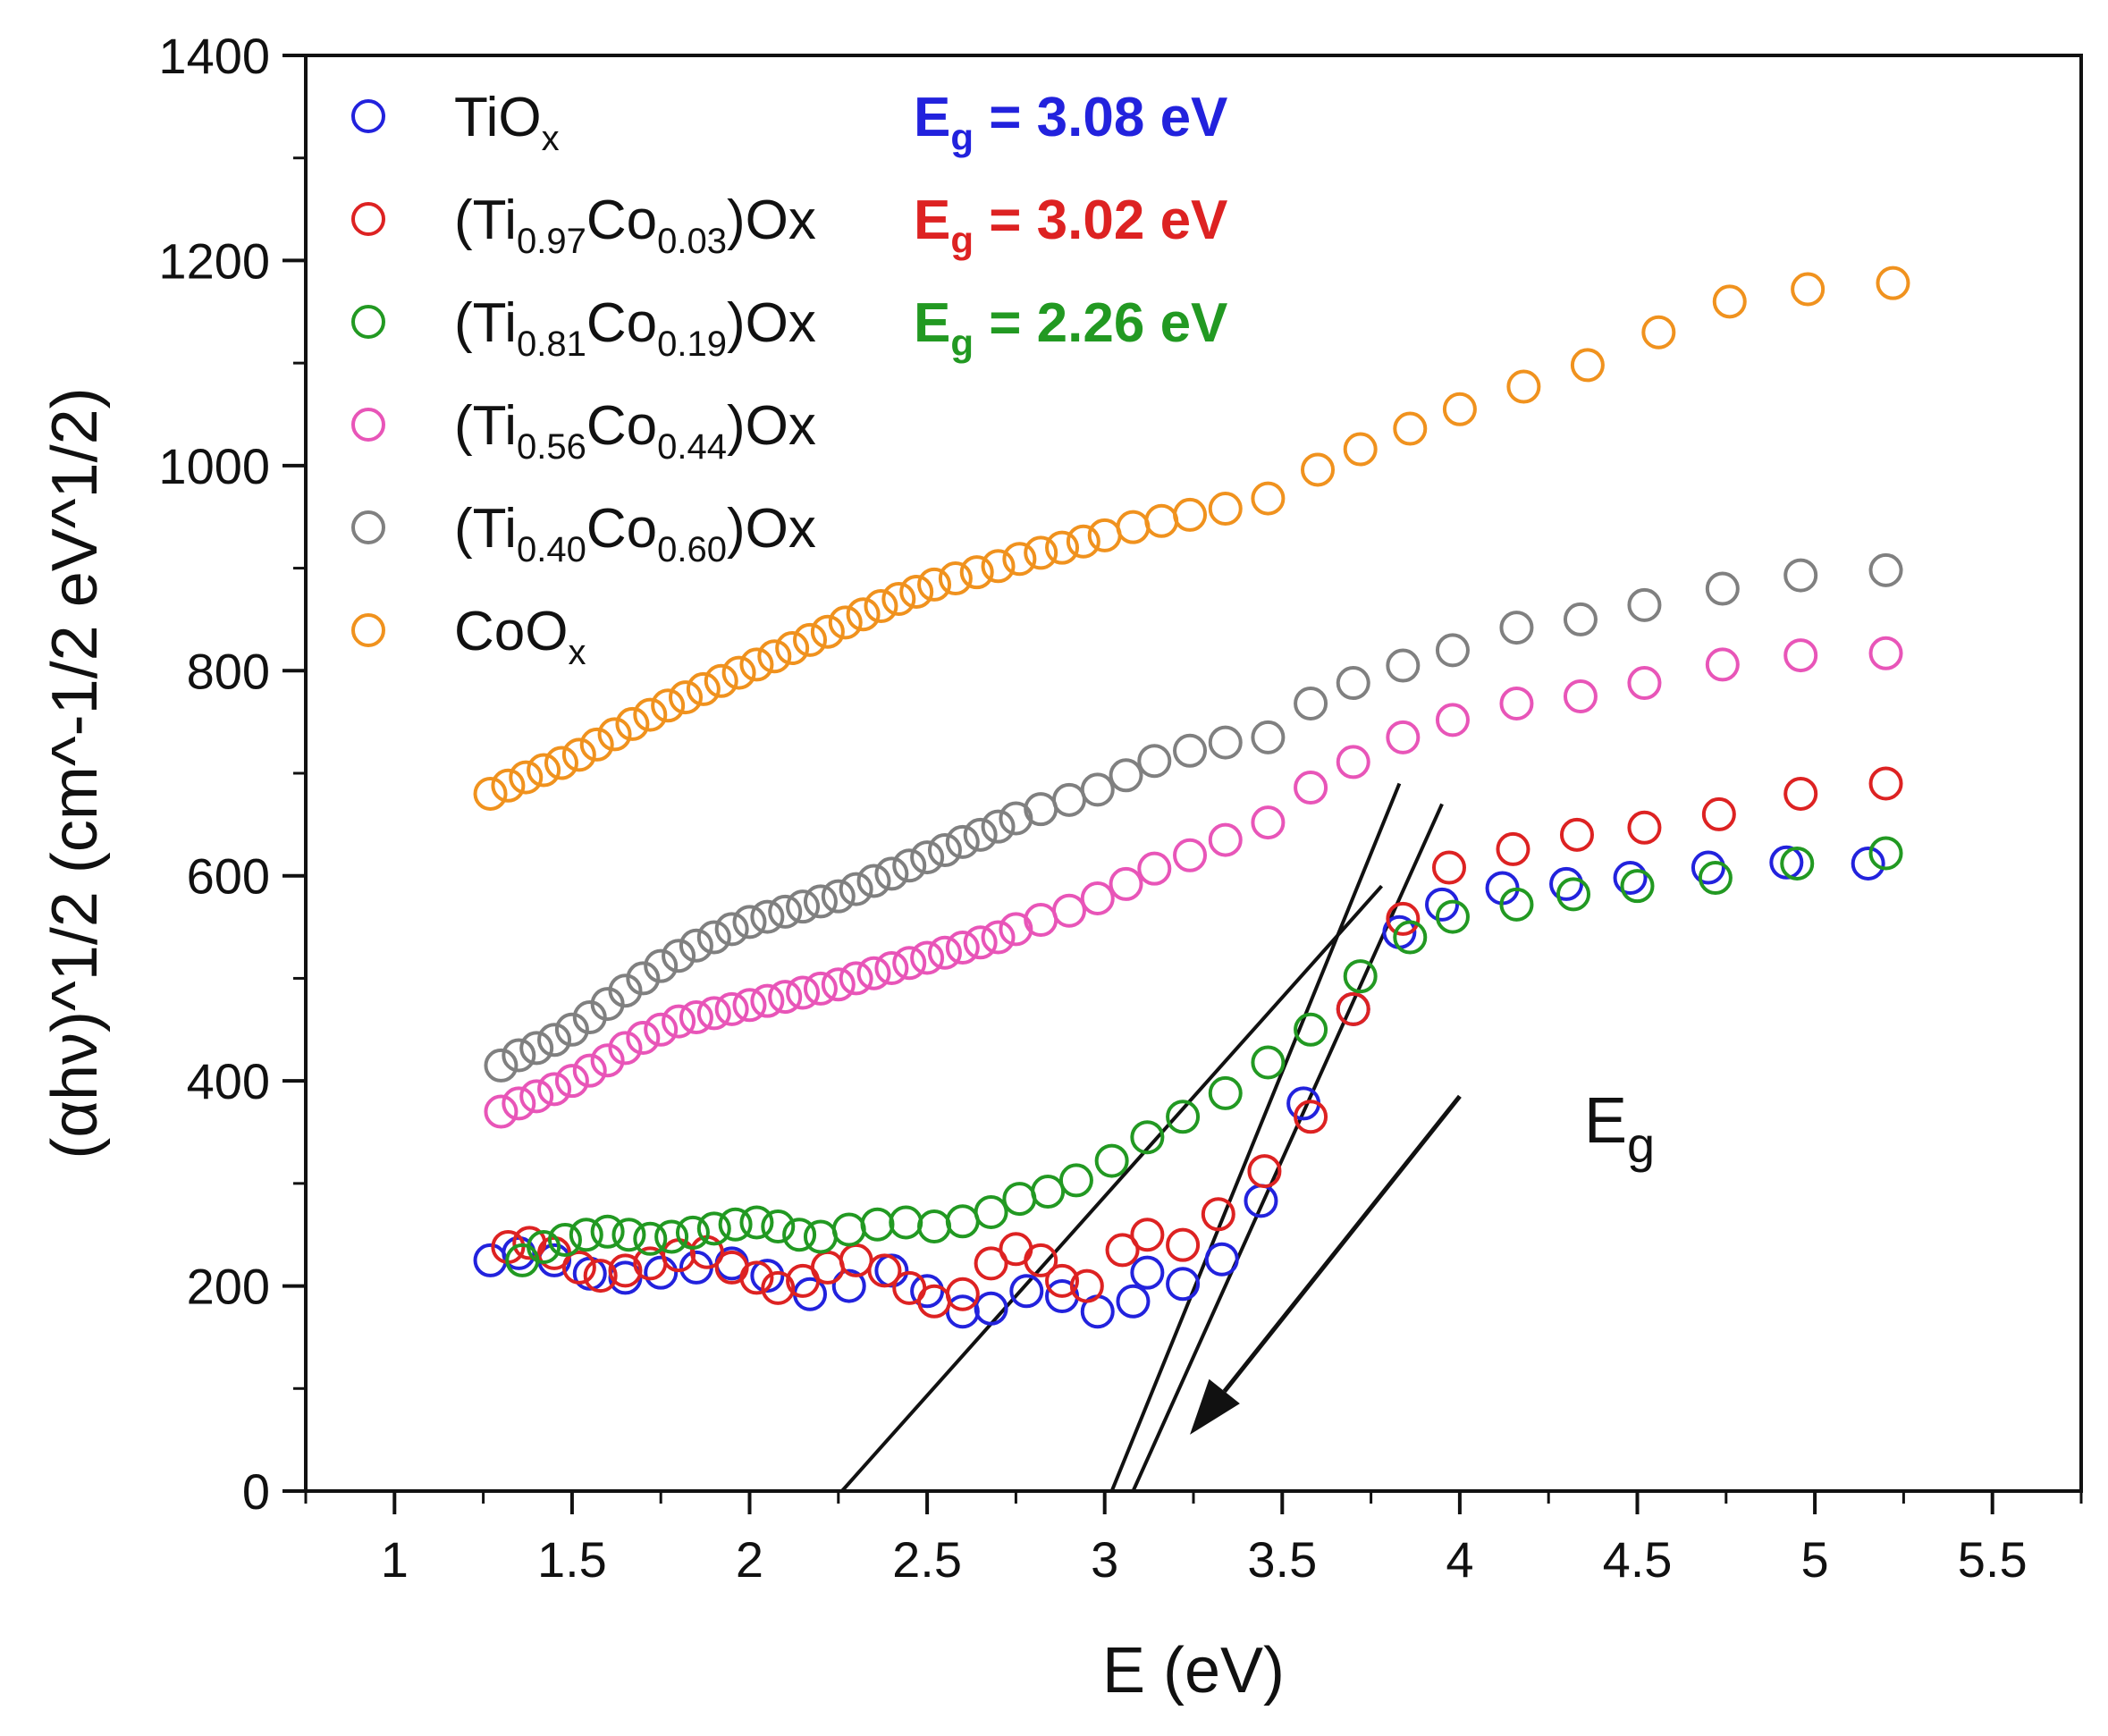 The image size is (2108, 1736). What do you see at coordinates (214, 260) in the screenshot?
I see `y-tick-label: 1200` at bounding box center [214, 260].